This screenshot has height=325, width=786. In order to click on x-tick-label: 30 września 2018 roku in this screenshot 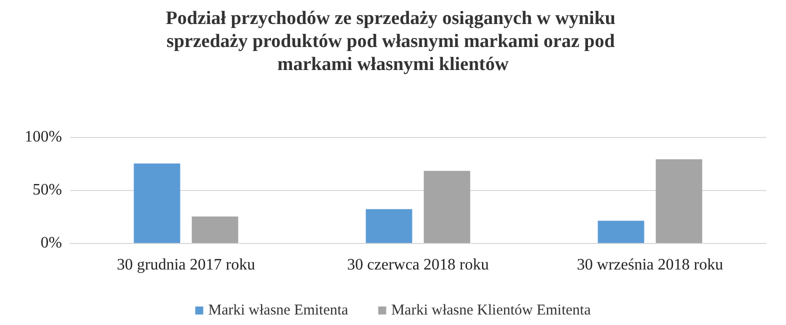, I will do `click(650, 265)`.